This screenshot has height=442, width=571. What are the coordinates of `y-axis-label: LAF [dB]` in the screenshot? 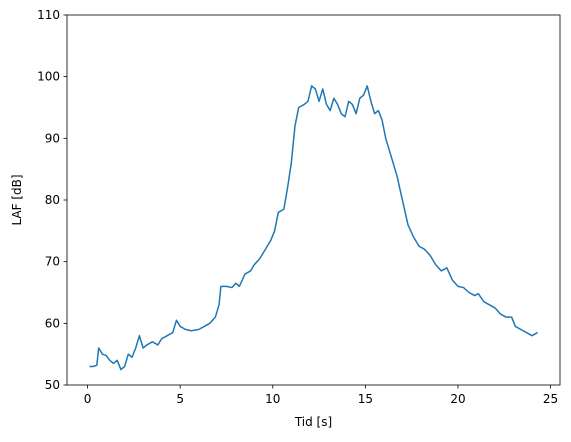 It's located at (17, 199).